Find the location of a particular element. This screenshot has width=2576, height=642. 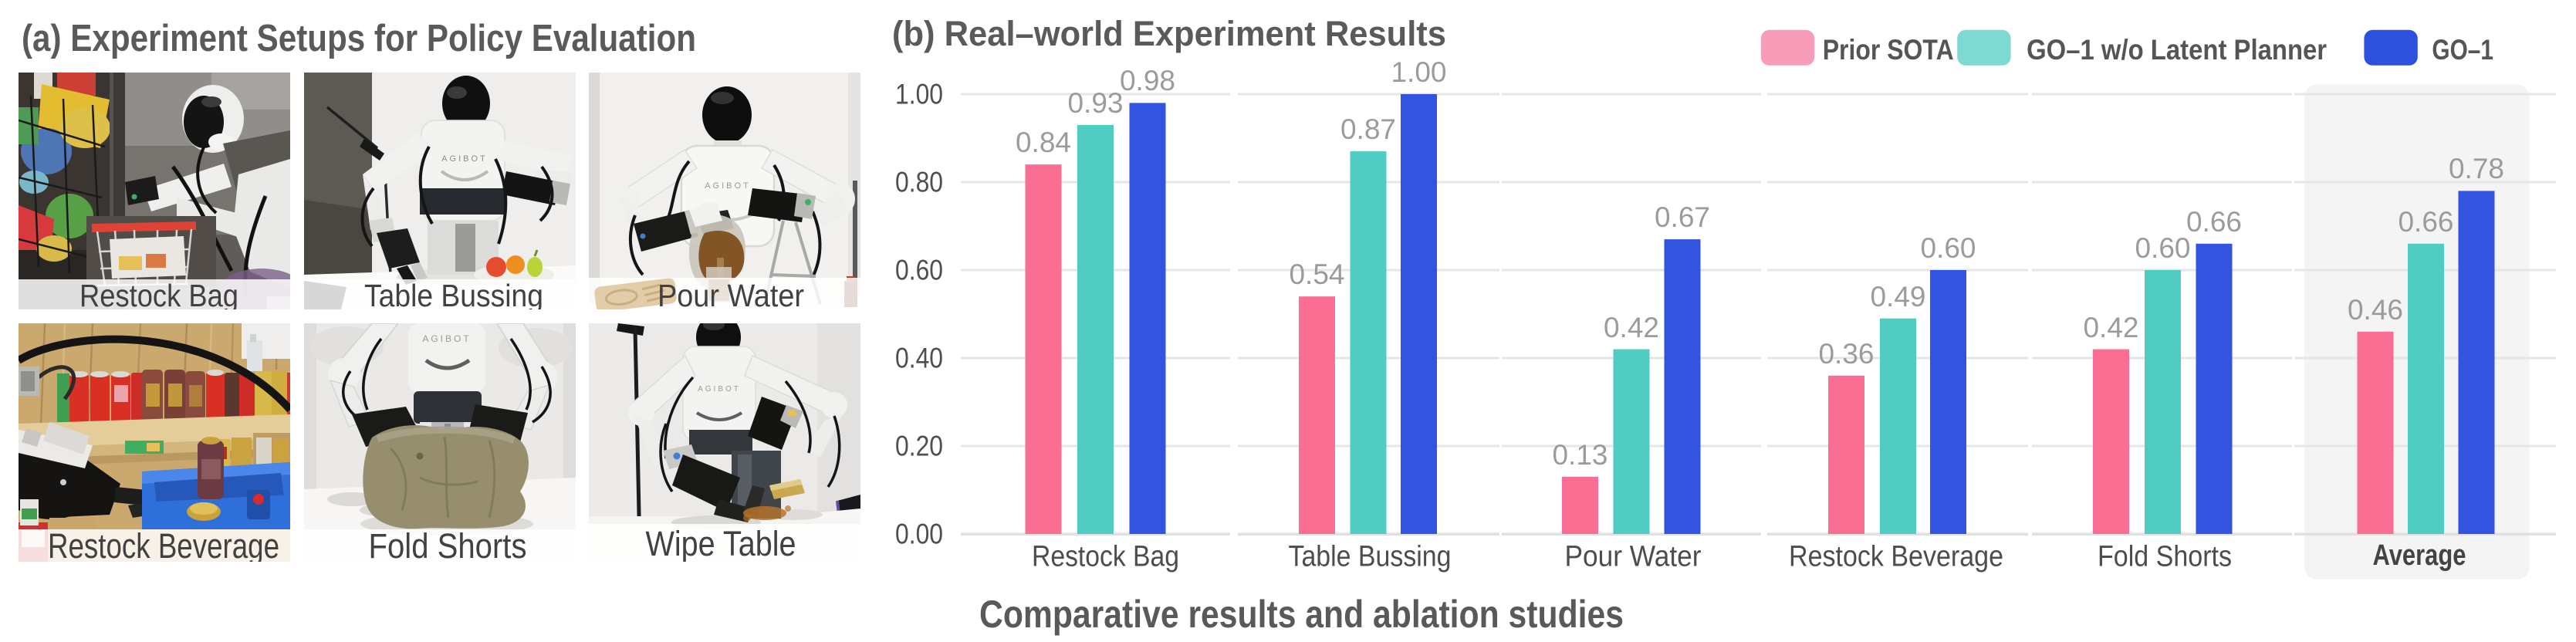

svg-text: 0.46 is located at coordinates (2375, 310).